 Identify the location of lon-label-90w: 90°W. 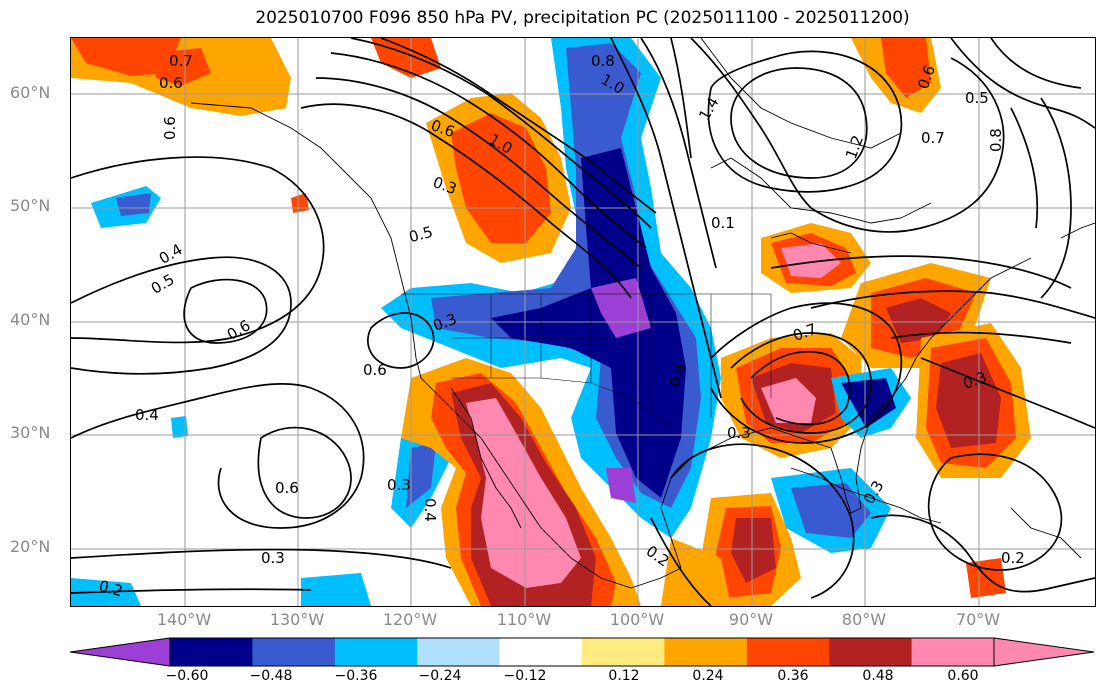
(751, 619).